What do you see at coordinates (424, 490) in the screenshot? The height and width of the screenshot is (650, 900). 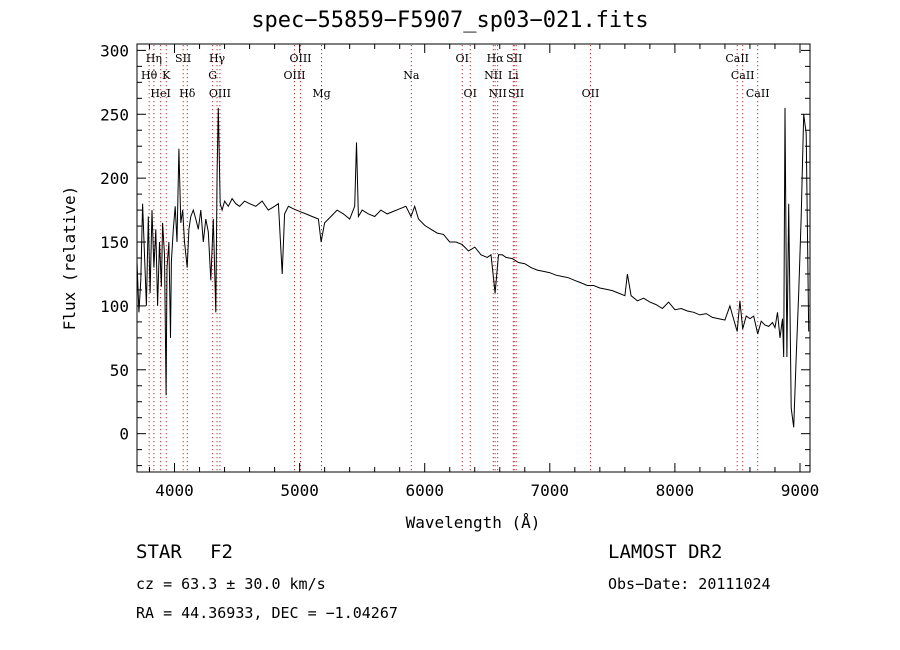 I see `x-tick-label: 6000` at bounding box center [424, 490].